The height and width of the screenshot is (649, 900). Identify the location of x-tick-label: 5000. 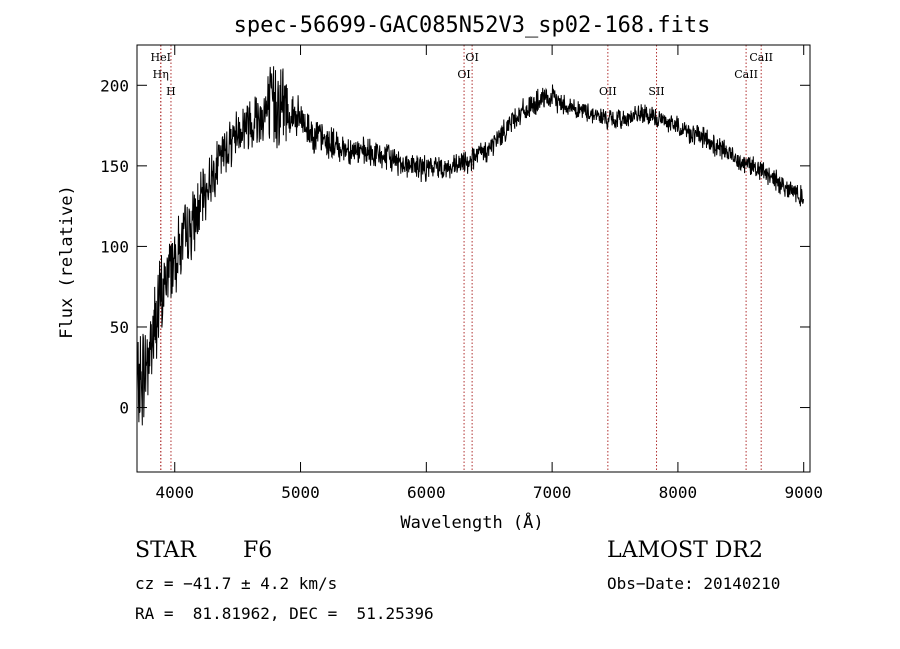
(300, 492).